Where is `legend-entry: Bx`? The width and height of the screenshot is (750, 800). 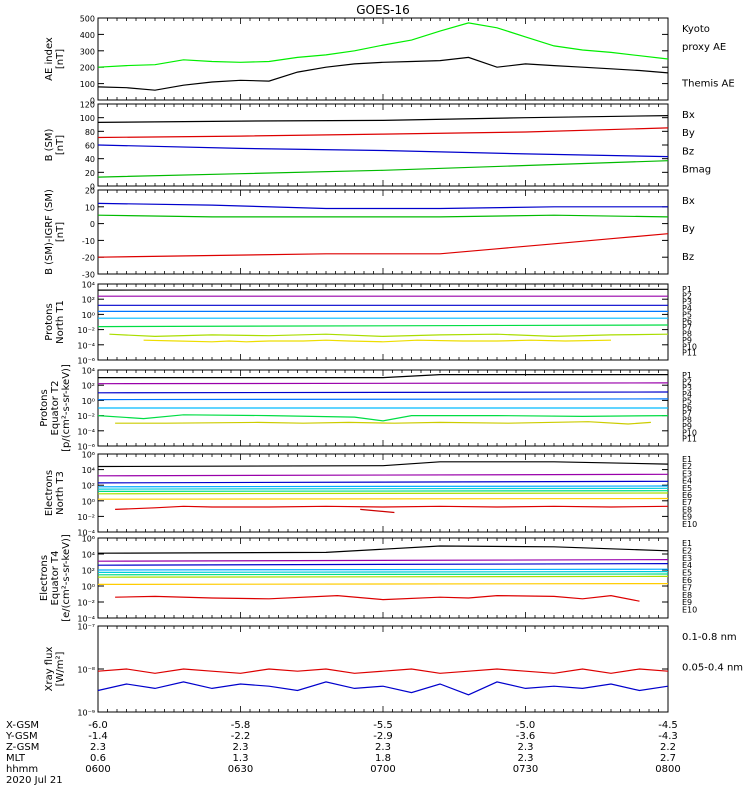
legend-entry: Bx is located at coordinates (688, 115).